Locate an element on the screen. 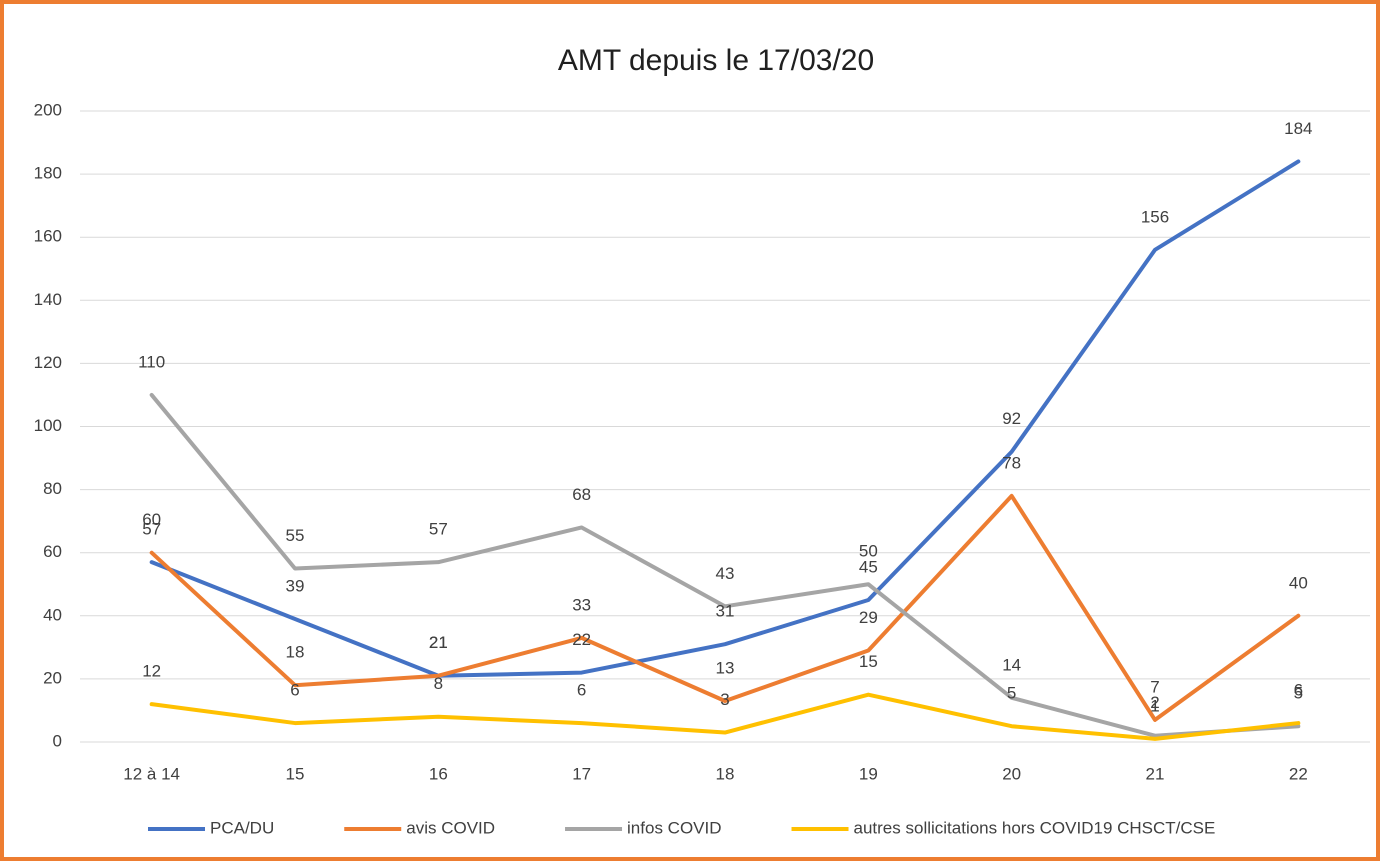 The image size is (1380, 861). y-tick-label: 160 is located at coordinates (48, 236).